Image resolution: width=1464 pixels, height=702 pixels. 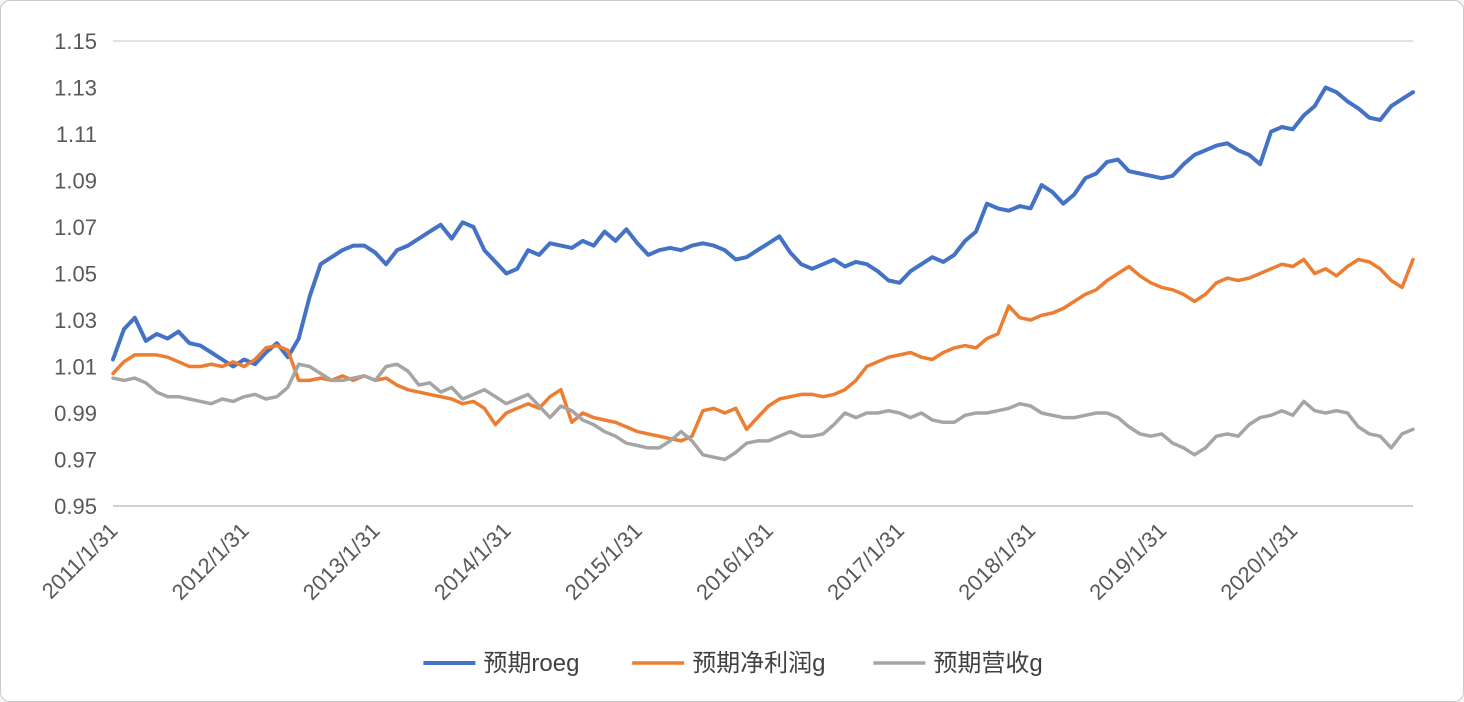 What do you see at coordinates (76, 134) in the screenshot?
I see `y-axis-tick-label: 1.11` at bounding box center [76, 134].